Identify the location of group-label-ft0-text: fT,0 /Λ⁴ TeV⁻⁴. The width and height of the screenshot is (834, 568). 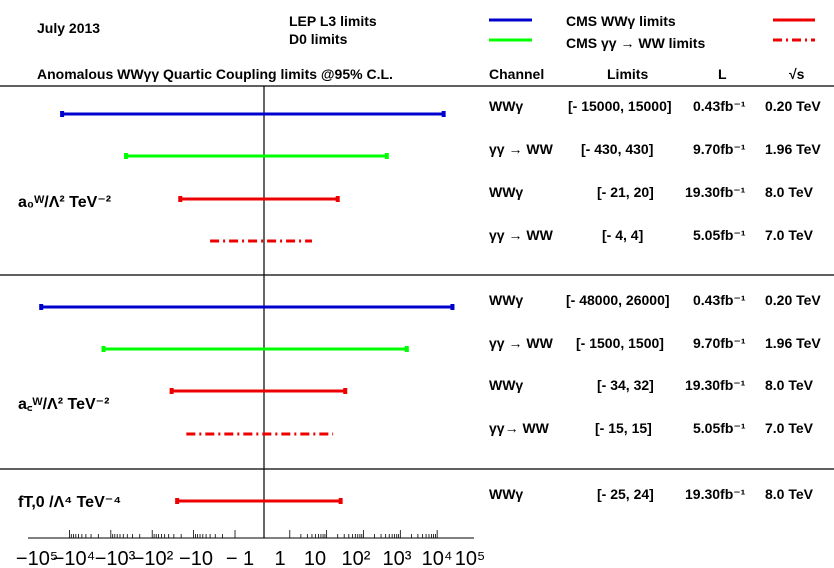
(70, 502).